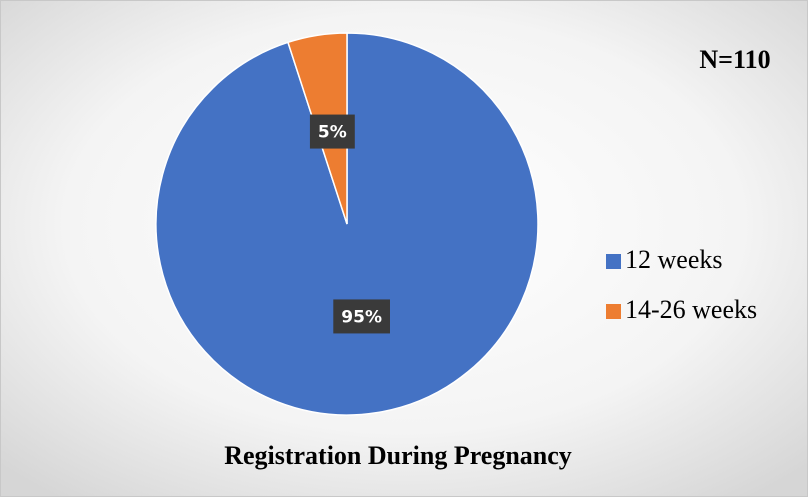  I want to click on legend-label: 12 weeks, so click(673, 259).